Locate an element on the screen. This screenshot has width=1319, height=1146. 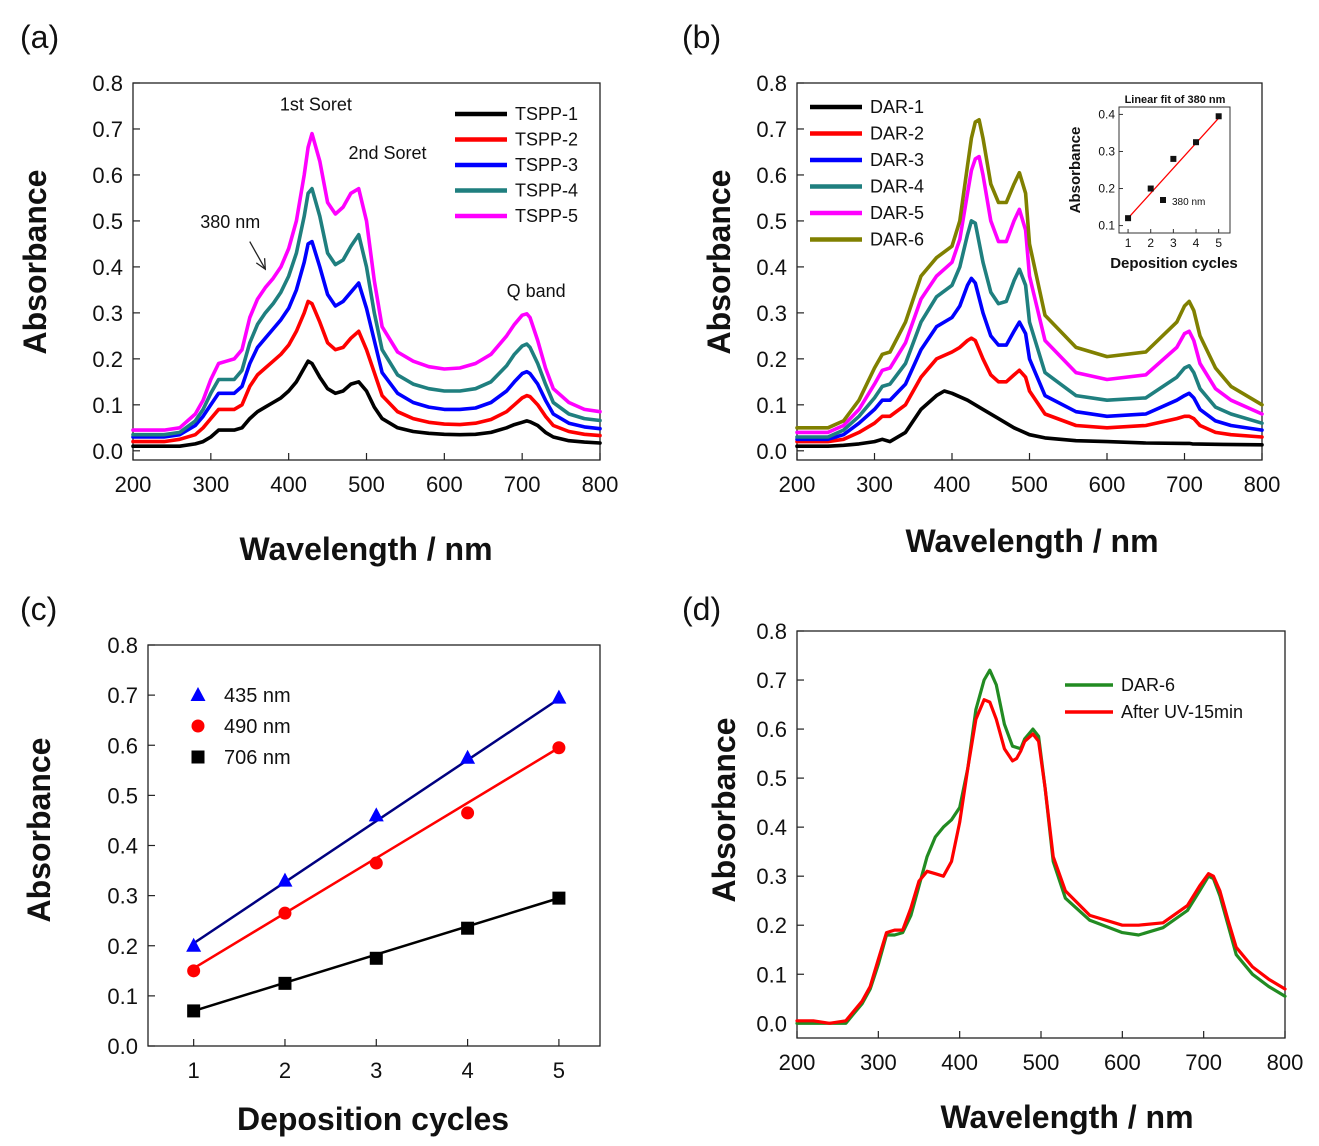
x-tick-label: 400 is located at coordinates (952, 484).